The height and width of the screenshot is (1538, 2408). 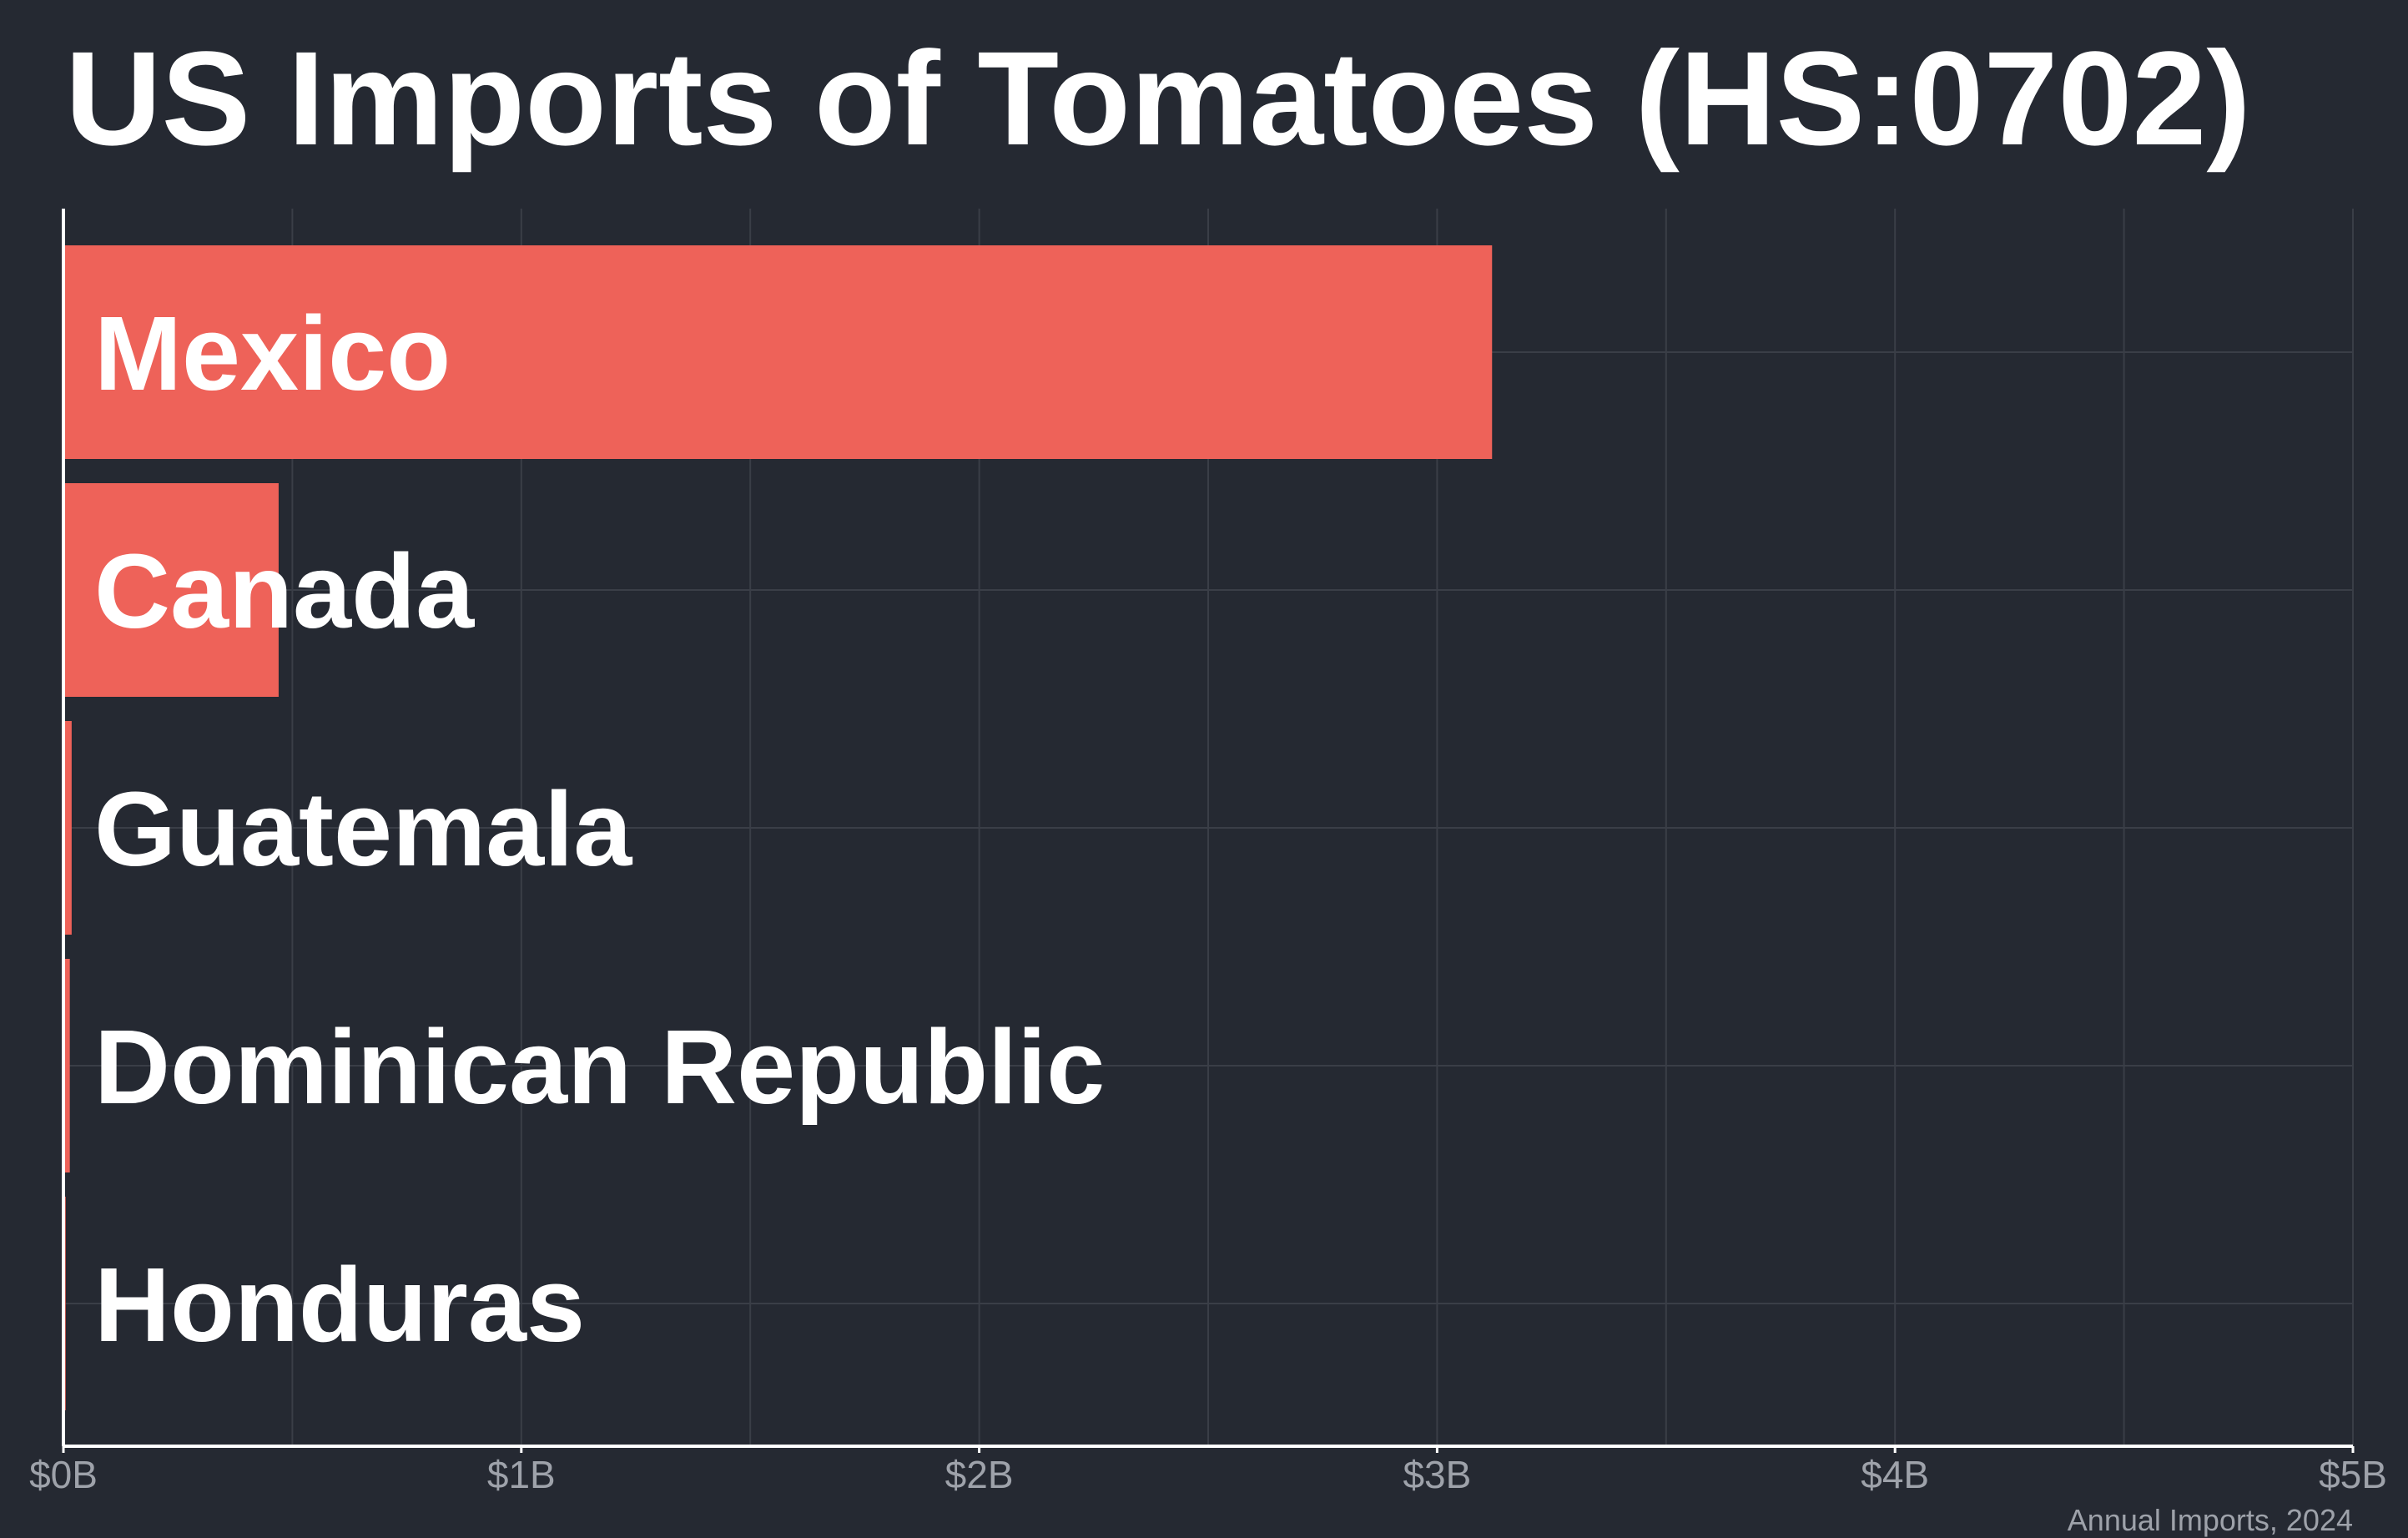 I want to click on x-tick-label: $3B, so click(x=1437, y=1474).